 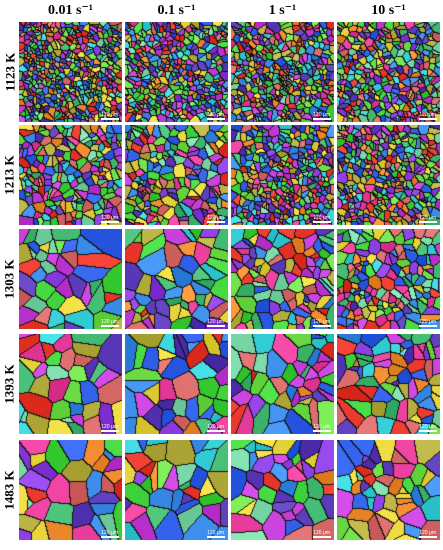 I want to click on temperature-label-text: 1483 K, so click(x=9, y=490).